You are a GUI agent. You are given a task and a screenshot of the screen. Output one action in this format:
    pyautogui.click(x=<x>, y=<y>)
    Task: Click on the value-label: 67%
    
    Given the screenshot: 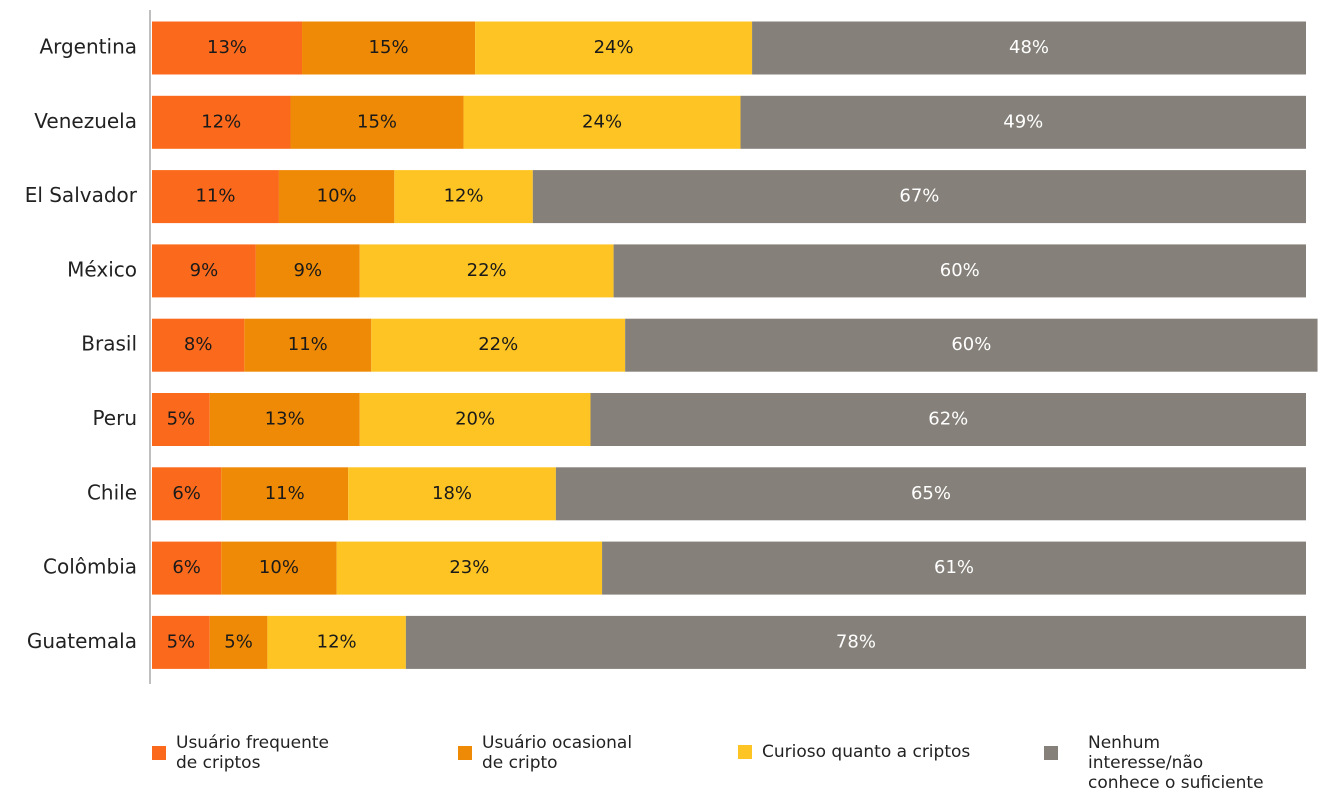 What is the action you would take?
    pyautogui.click(x=919, y=196)
    